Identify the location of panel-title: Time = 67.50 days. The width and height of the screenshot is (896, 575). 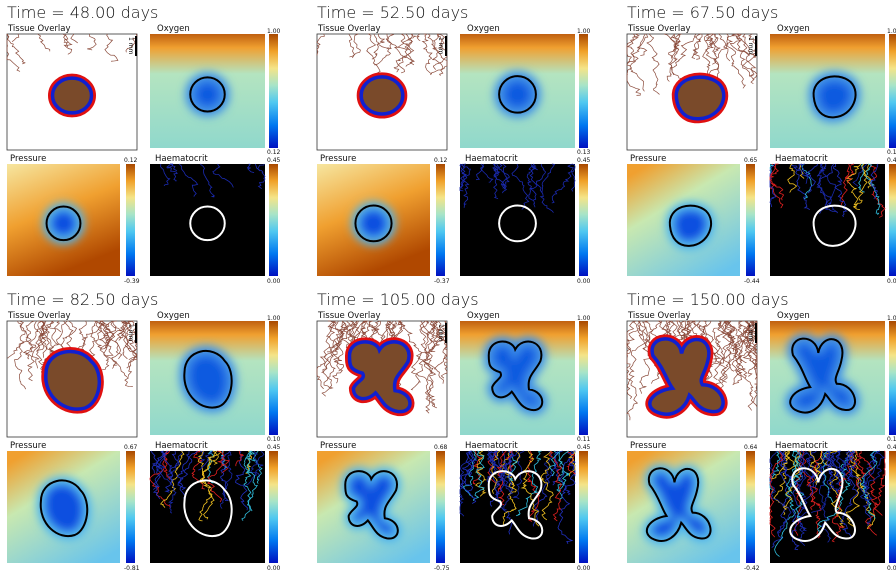
(702, 12).